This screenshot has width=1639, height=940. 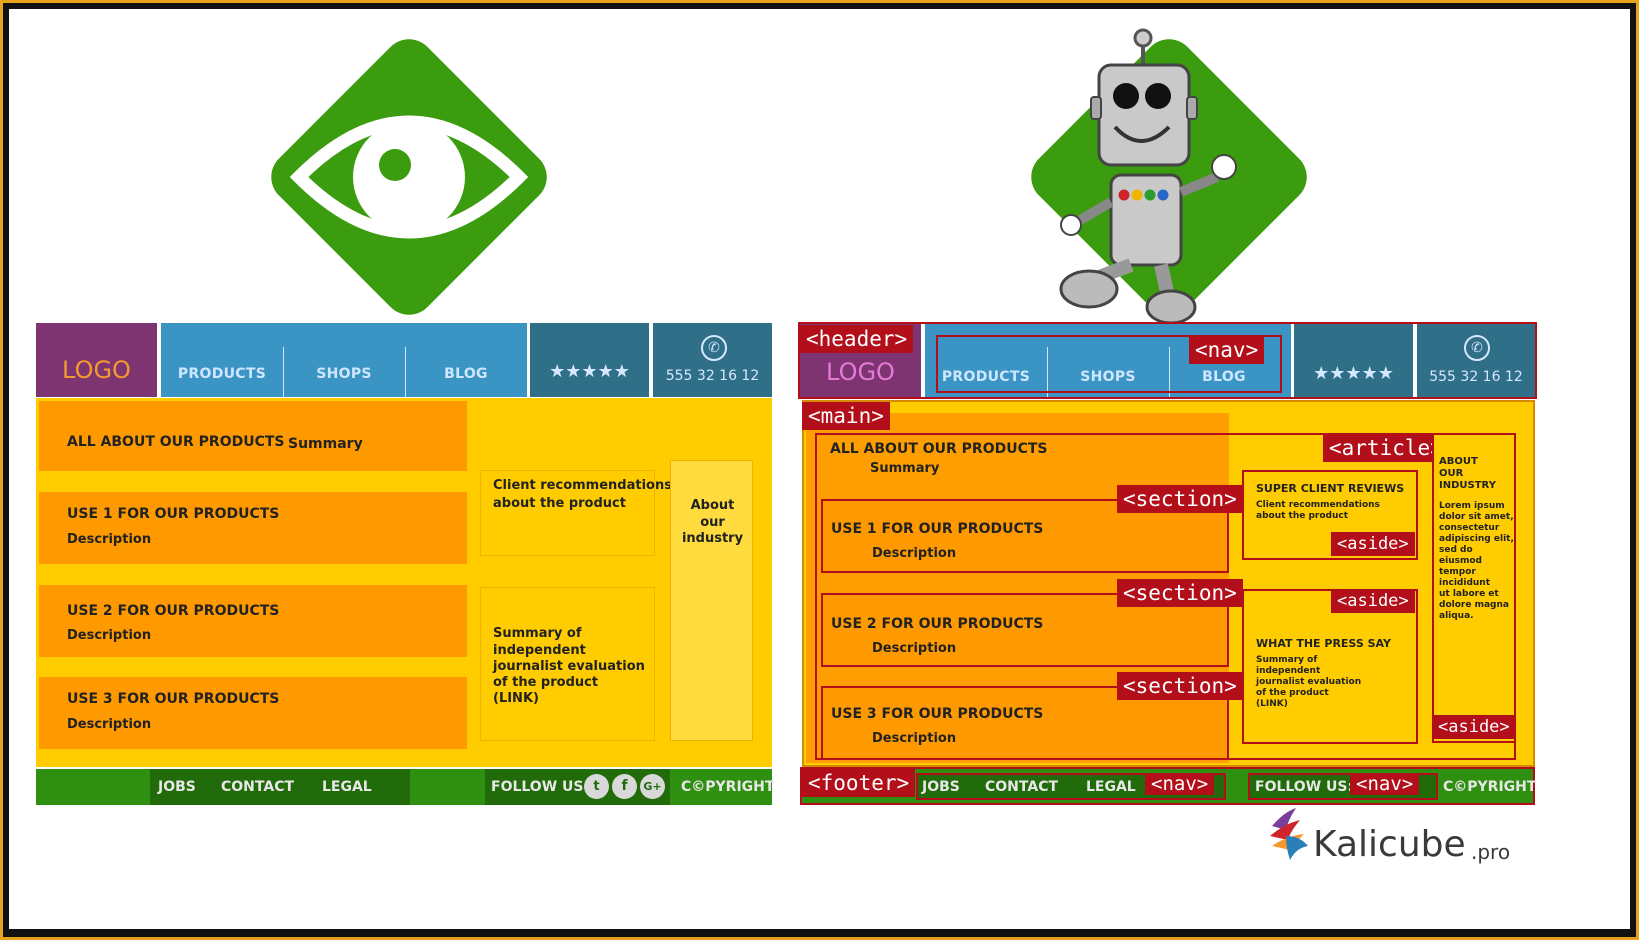 I want to click on left-nav-shops: SHOPS, so click(x=344, y=374).